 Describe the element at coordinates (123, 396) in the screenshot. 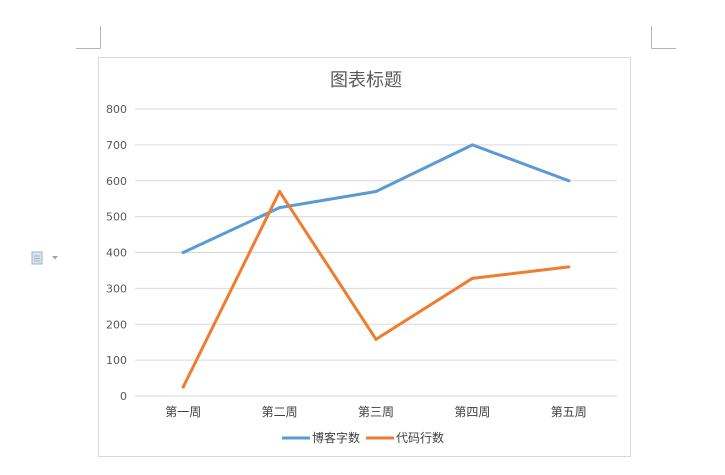

I see `y-tick-label: 0` at that location.